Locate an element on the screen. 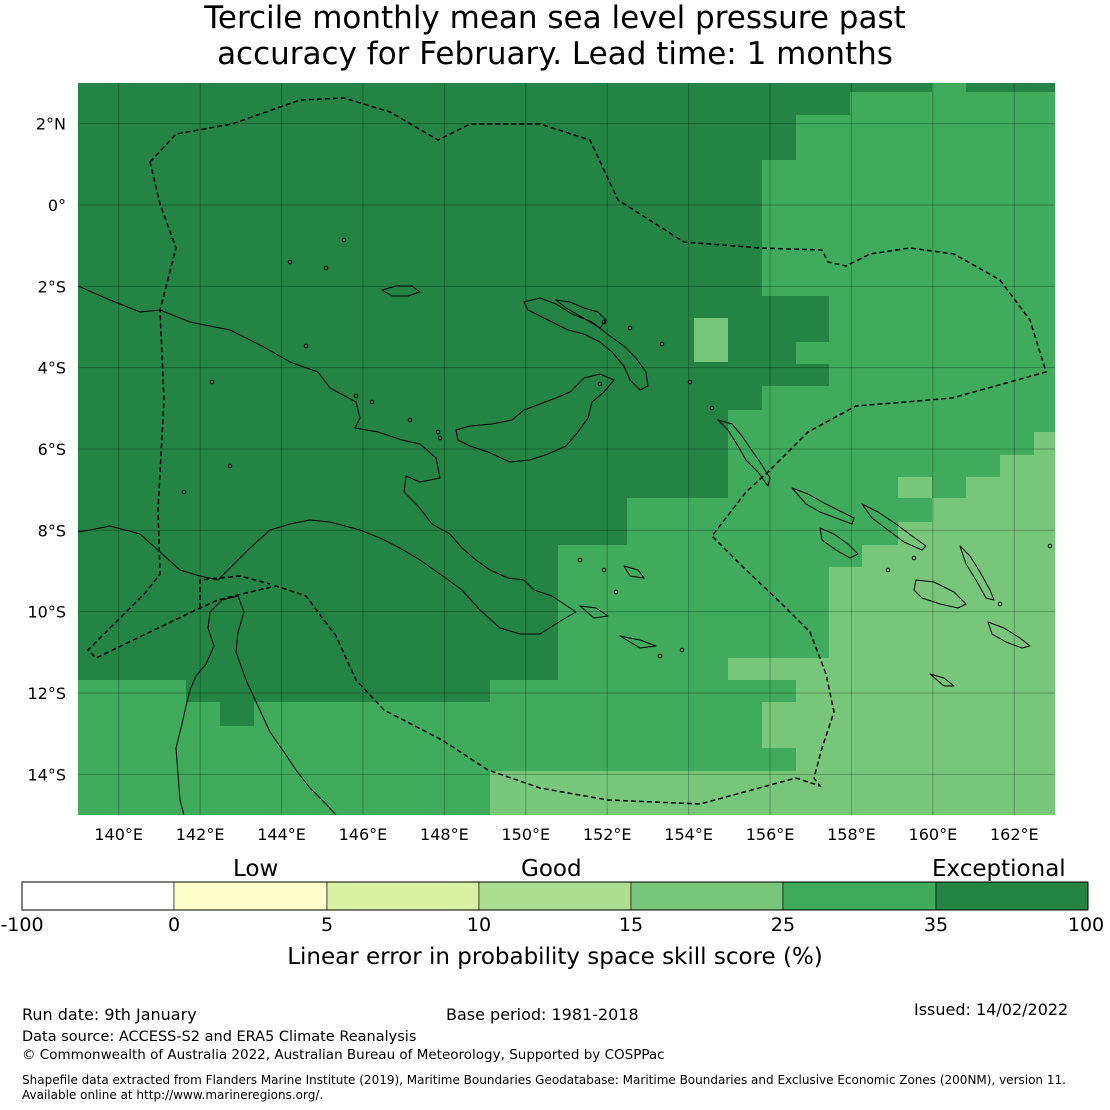 The width and height of the screenshot is (1110, 1110). legend-category-exceptional: Exceptional is located at coordinates (999, 869).